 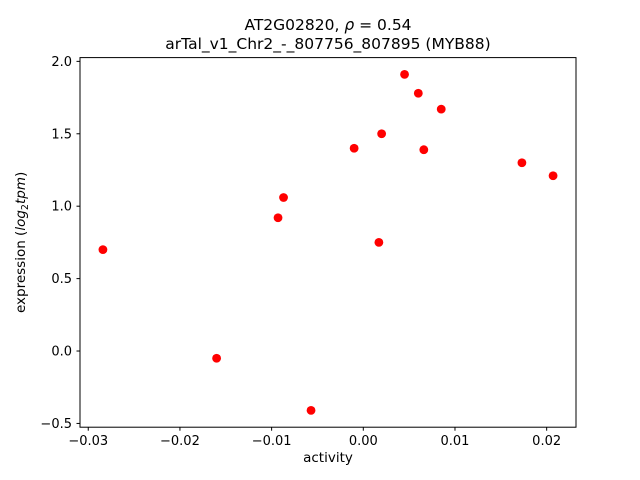 What do you see at coordinates (61, 352) in the screenshot?
I see `y-tick-label: 0.0` at bounding box center [61, 352].